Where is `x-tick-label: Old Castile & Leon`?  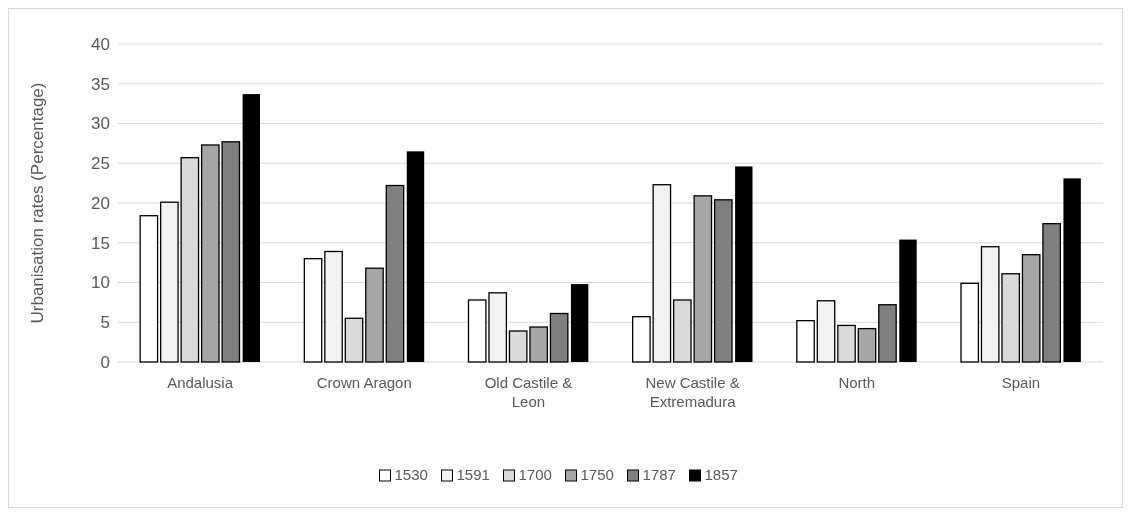
x-tick-label: Old Castile & Leon is located at coordinates (528, 392).